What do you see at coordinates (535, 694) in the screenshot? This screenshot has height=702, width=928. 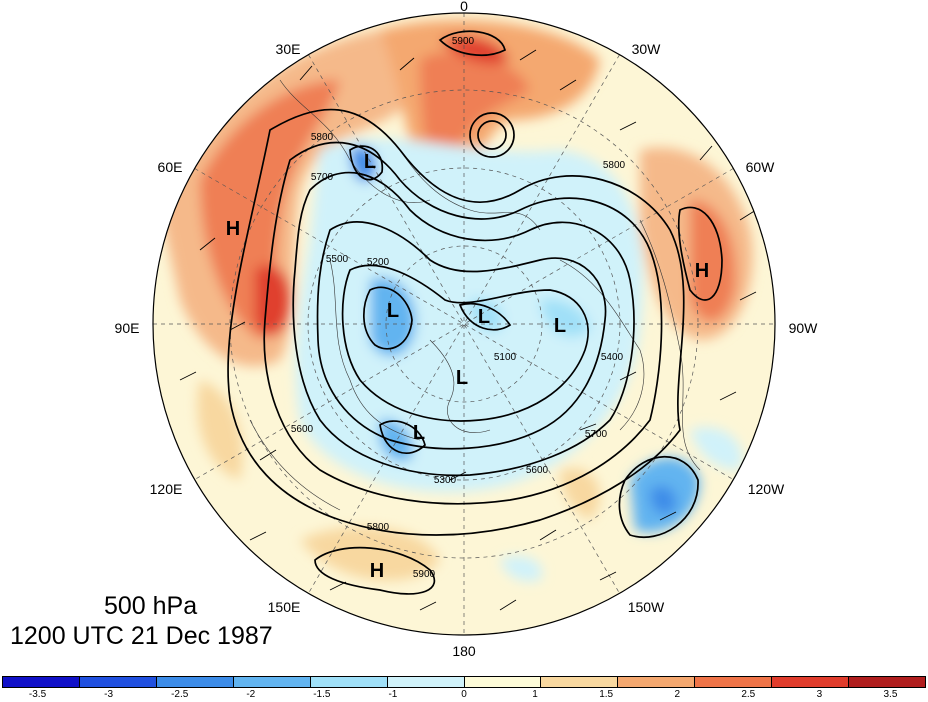 I see `colorbar-tick-label: 1` at bounding box center [535, 694].